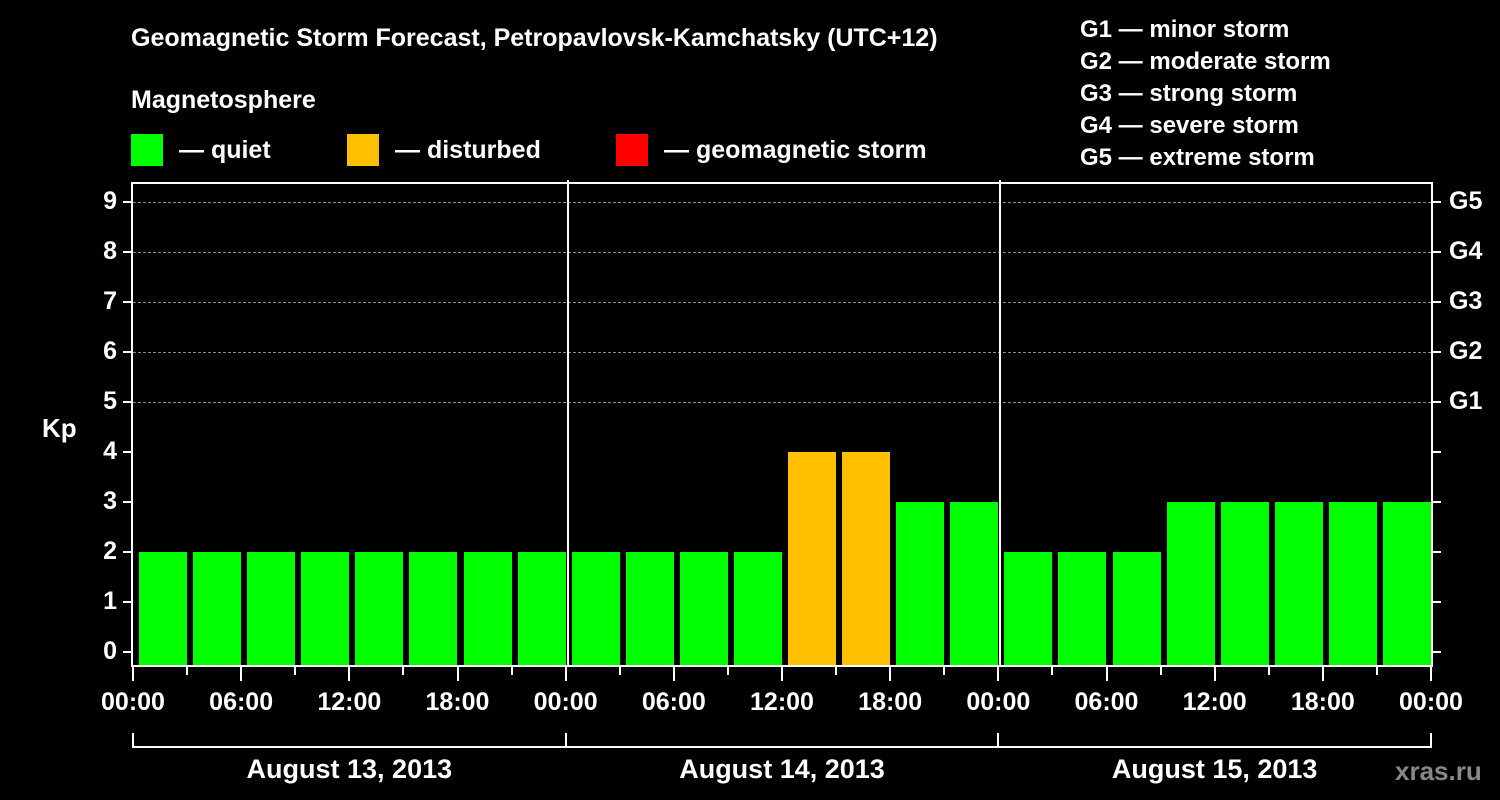 Image resolution: width=1500 pixels, height=800 pixels. What do you see at coordinates (110, 251) in the screenshot?
I see `y-tick-label: 8` at bounding box center [110, 251].